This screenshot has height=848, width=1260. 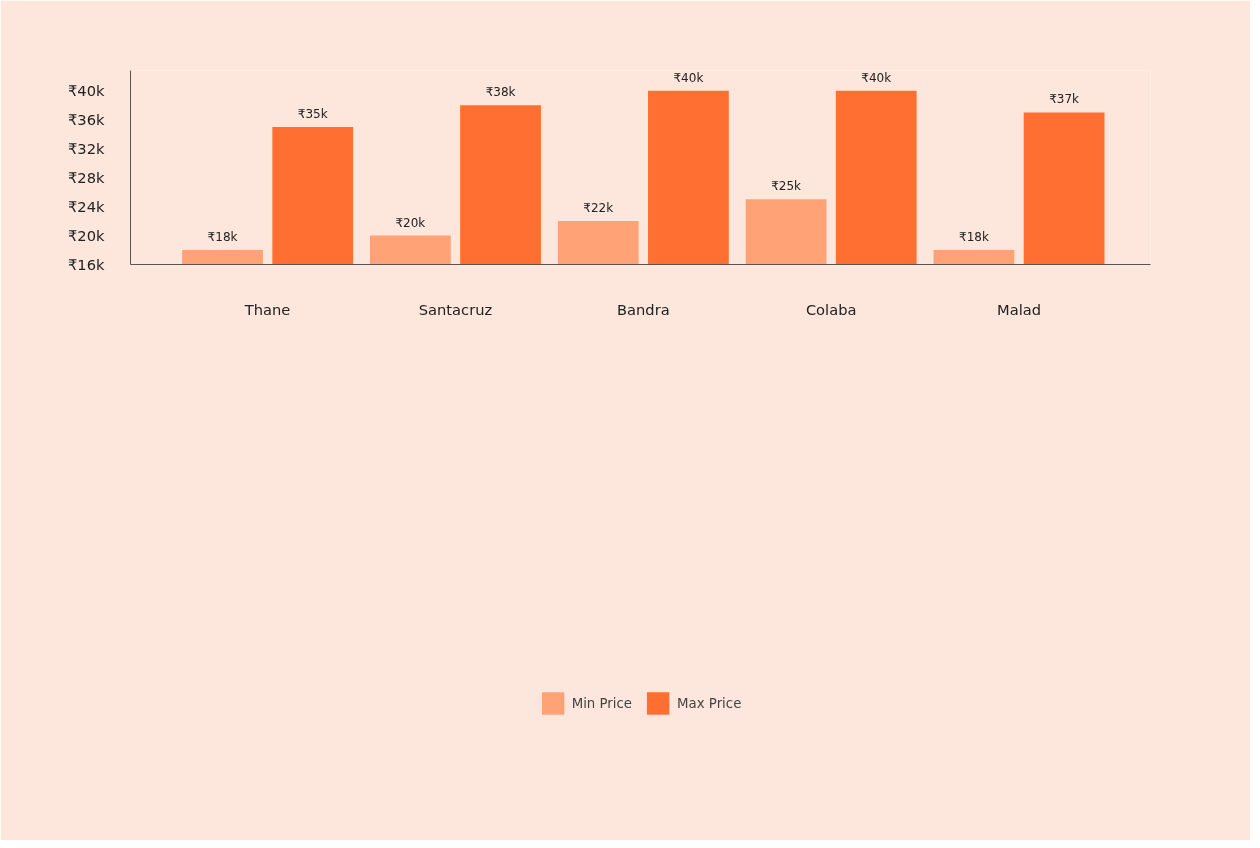 I want to click on x-tick-label: Colaba, so click(x=831, y=309).